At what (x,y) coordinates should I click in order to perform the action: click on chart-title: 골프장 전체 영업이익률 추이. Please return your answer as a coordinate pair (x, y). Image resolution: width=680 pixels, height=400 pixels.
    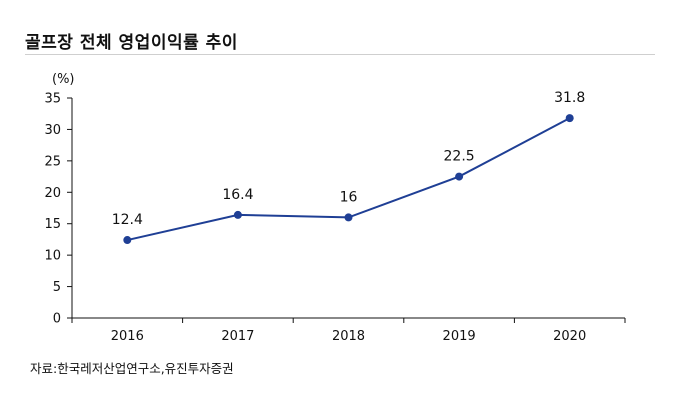
    Looking at the image, I should click on (131, 43).